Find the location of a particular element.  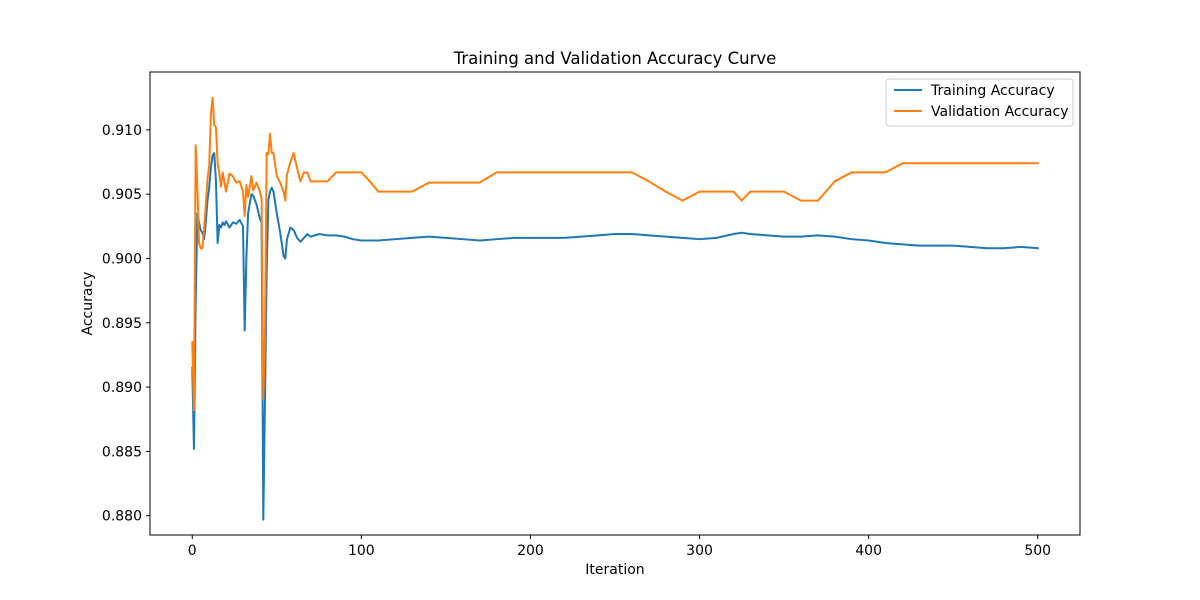

x-axis-title: Iteration is located at coordinates (614, 570).